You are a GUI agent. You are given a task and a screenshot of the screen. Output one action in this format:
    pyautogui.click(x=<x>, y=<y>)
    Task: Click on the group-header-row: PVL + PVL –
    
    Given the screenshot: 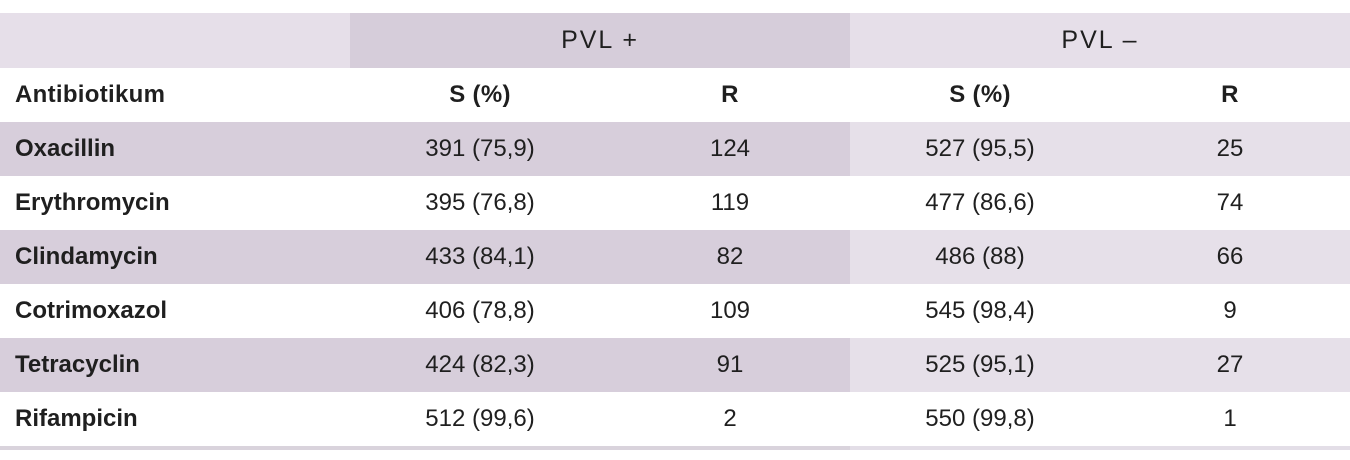 What is the action you would take?
    pyautogui.click(x=675, y=40)
    